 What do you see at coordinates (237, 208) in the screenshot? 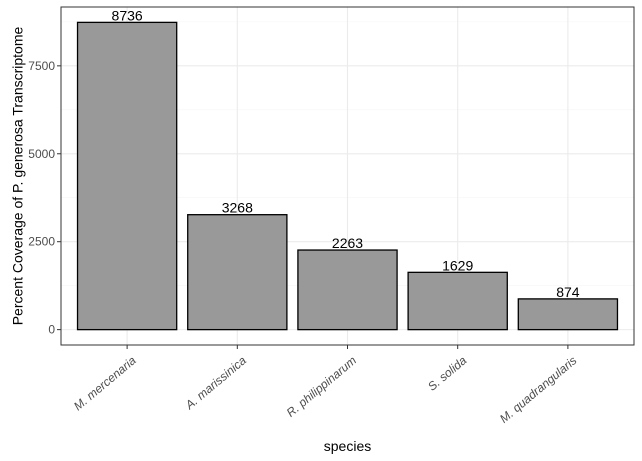
I see `bar-data-label: 3268` at bounding box center [237, 208].